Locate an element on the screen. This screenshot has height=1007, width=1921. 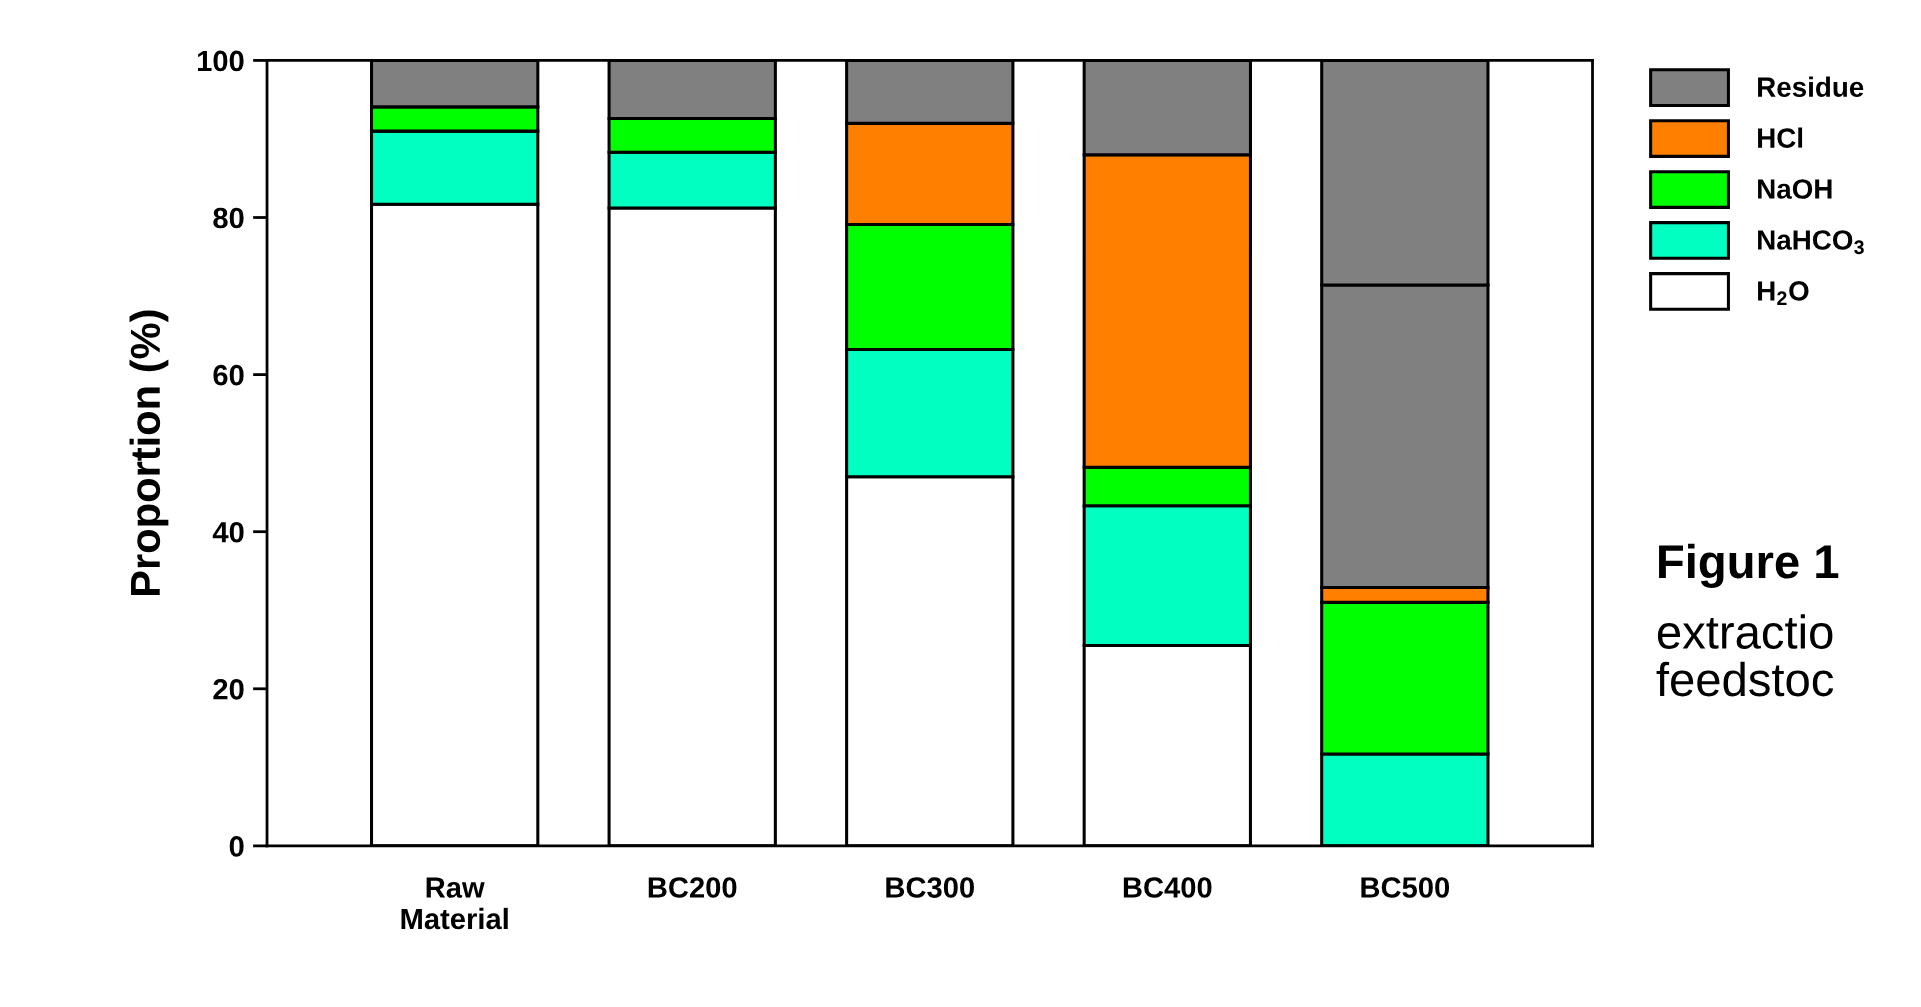
text: extractio feedstoc is located at coordinates (1745, 655).